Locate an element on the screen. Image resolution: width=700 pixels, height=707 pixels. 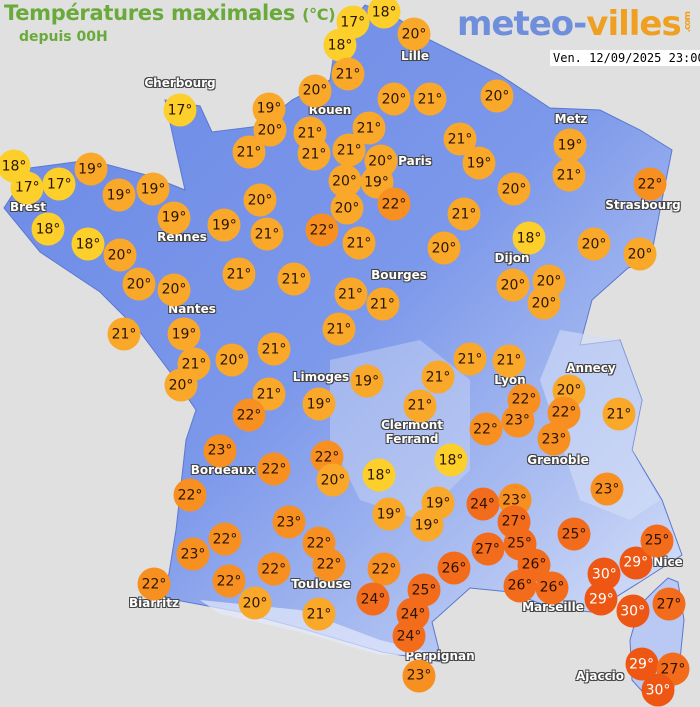
meteo-villes-logo: meteo-villes .com is located at coordinates (575, 24).